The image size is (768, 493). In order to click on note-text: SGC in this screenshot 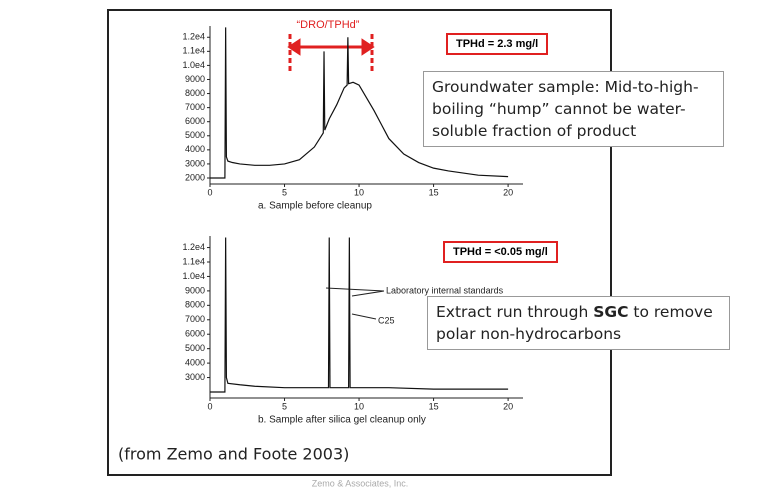, I will do `click(611, 312)`.